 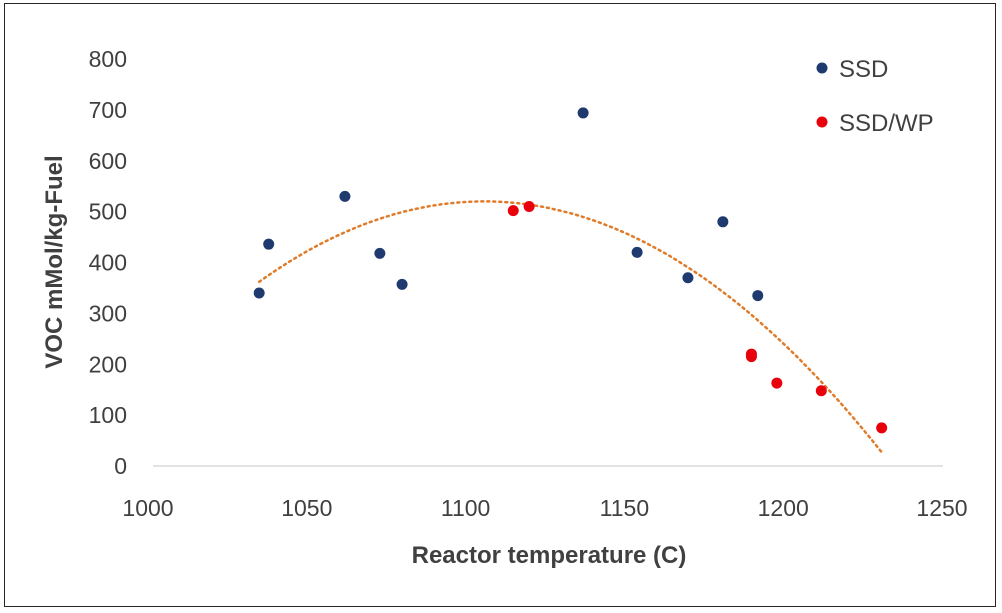 I want to click on y-tick-label: 800, so click(x=108, y=59).